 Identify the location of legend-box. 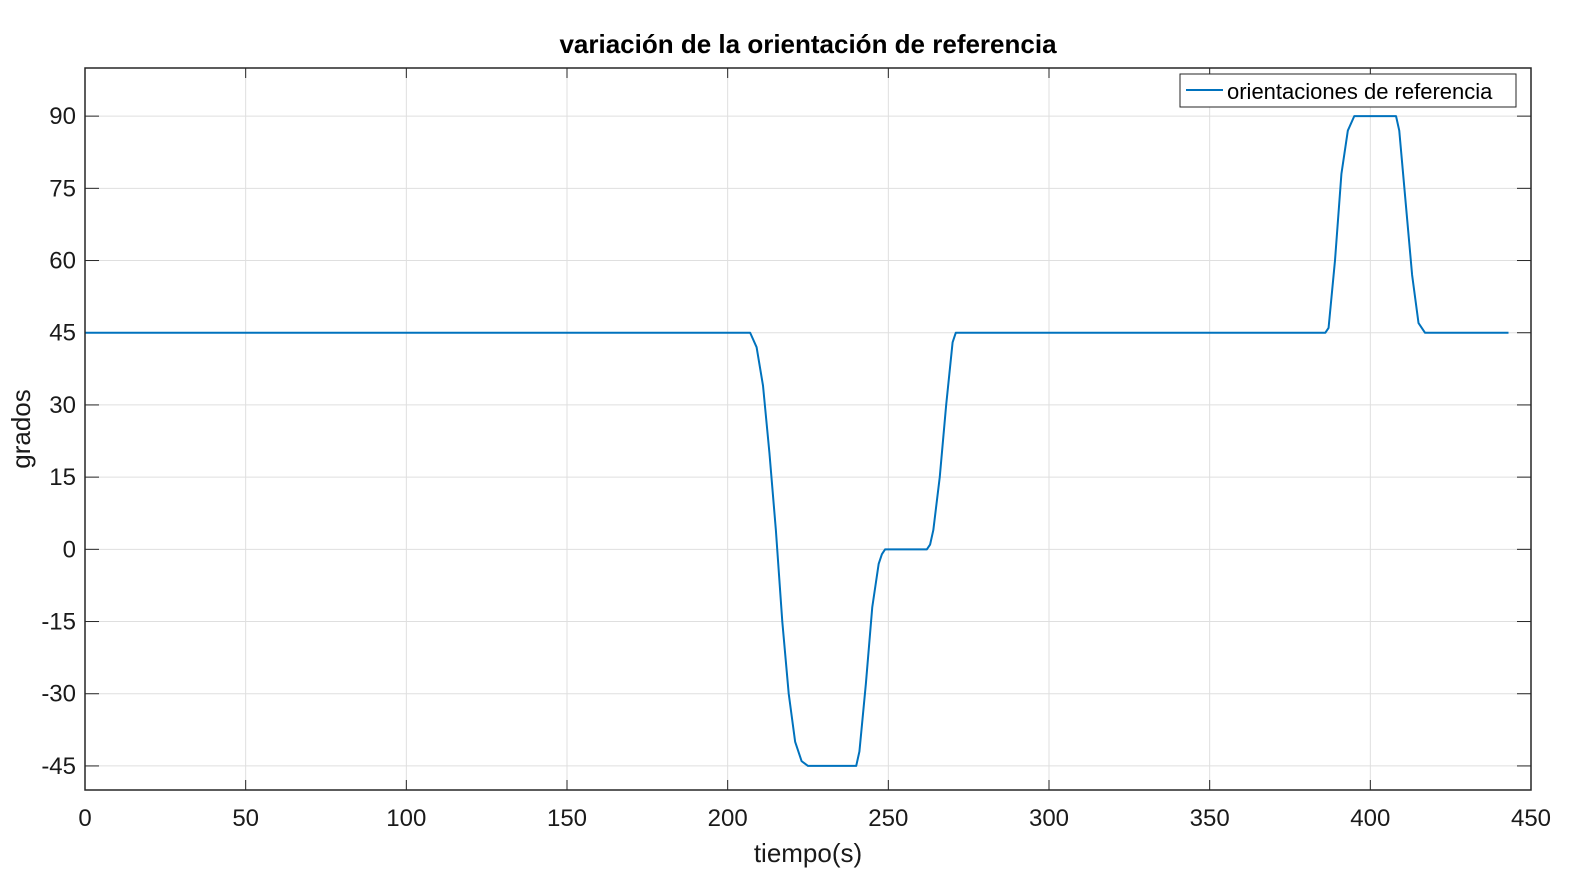
(1348, 90).